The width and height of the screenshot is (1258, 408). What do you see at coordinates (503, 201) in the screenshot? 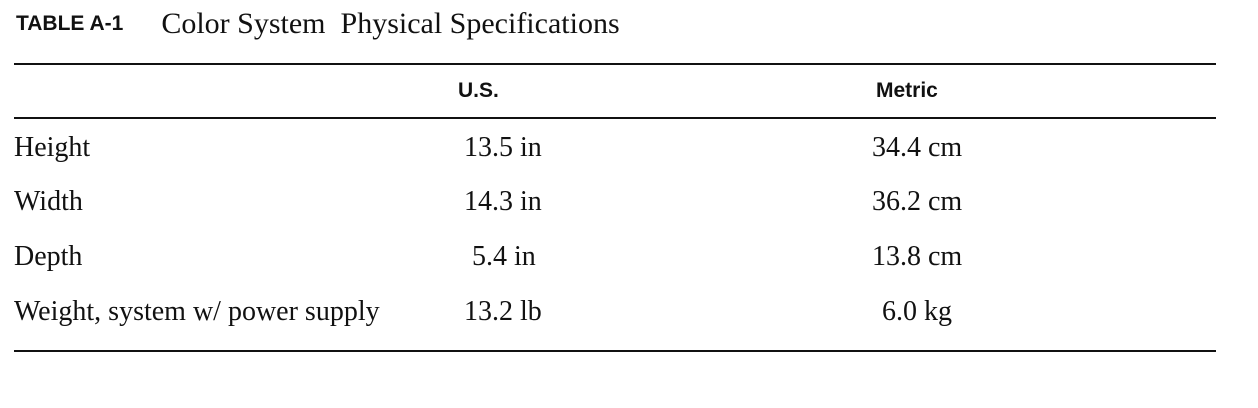
I see `cell: 14.3 in` at bounding box center [503, 201].